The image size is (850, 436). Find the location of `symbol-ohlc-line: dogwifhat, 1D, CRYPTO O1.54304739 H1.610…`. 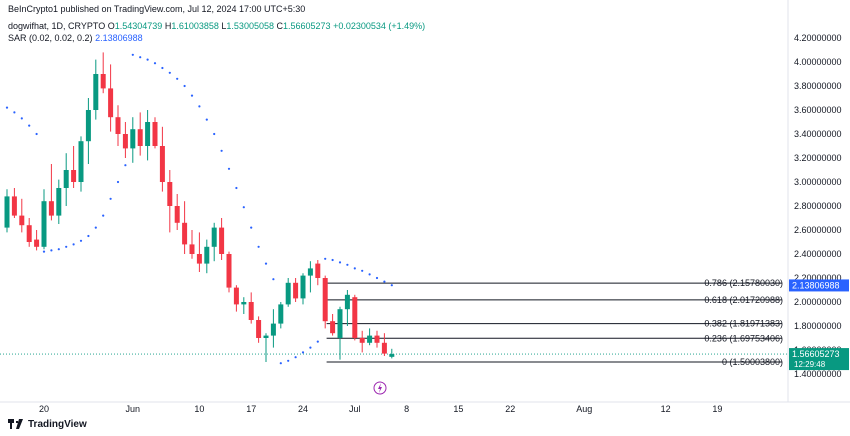

symbol-ohlc-line: dogwifhat, 1D, CRYPTO O1.54304739 H1.610… is located at coordinates (216, 26).